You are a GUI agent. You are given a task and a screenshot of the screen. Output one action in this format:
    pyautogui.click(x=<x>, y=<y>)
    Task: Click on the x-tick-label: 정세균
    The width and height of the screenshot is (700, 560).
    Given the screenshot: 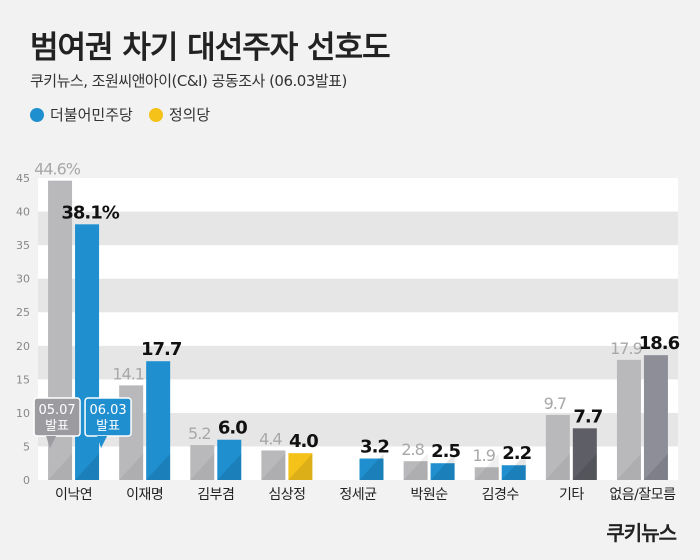 What is the action you would take?
    pyautogui.click(x=358, y=495)
    